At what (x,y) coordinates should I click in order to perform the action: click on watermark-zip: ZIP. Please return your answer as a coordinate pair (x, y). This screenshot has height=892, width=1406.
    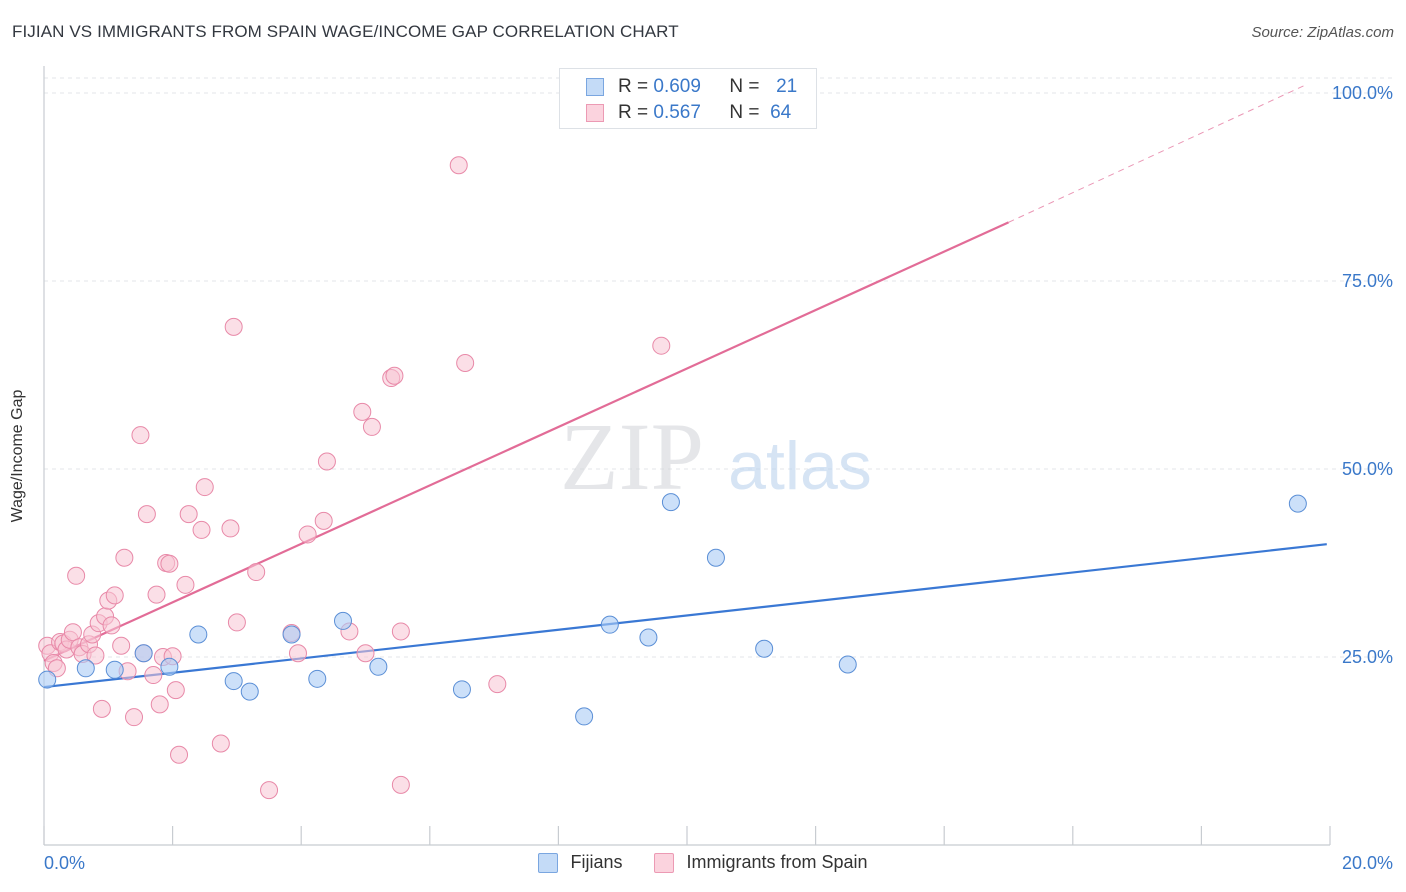
    Looking at the image, I should click on (632, 456).